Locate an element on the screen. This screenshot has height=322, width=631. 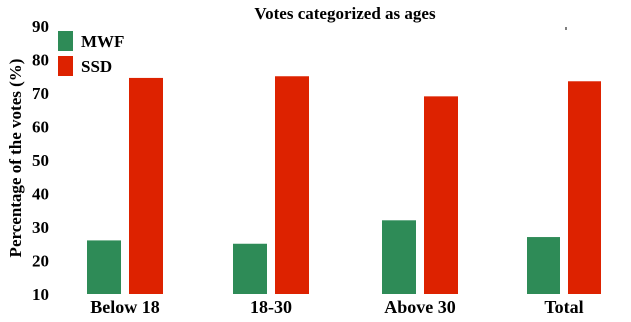
x-category-label: 18-30 is located at coordinates (271, 307).